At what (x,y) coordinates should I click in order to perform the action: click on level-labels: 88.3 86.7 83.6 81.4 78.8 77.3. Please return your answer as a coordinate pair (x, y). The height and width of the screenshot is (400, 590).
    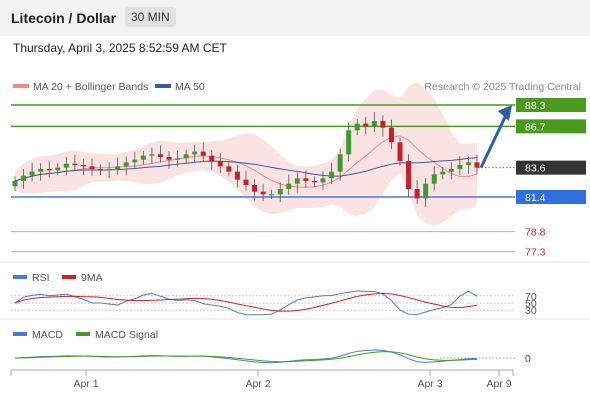
    Looking at the image, I should click on (551, 178).